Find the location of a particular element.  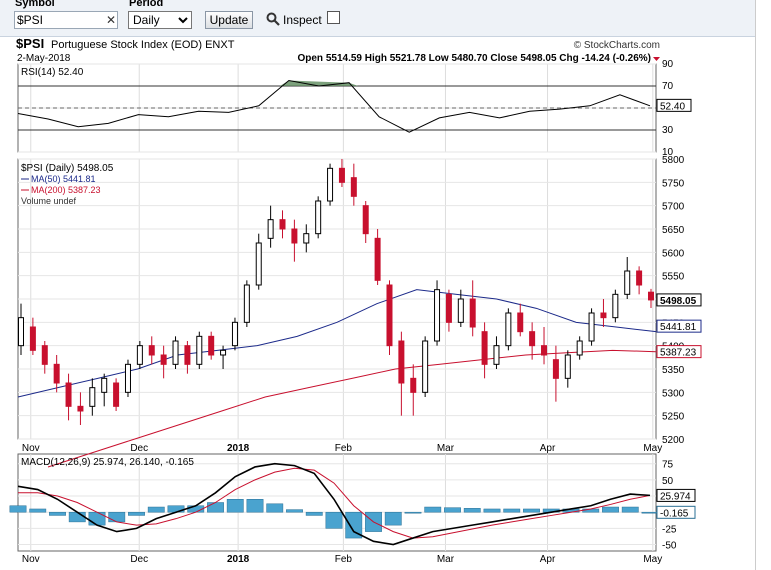

price-tag-text: 5387.23 is located at coordinates (678, 353).